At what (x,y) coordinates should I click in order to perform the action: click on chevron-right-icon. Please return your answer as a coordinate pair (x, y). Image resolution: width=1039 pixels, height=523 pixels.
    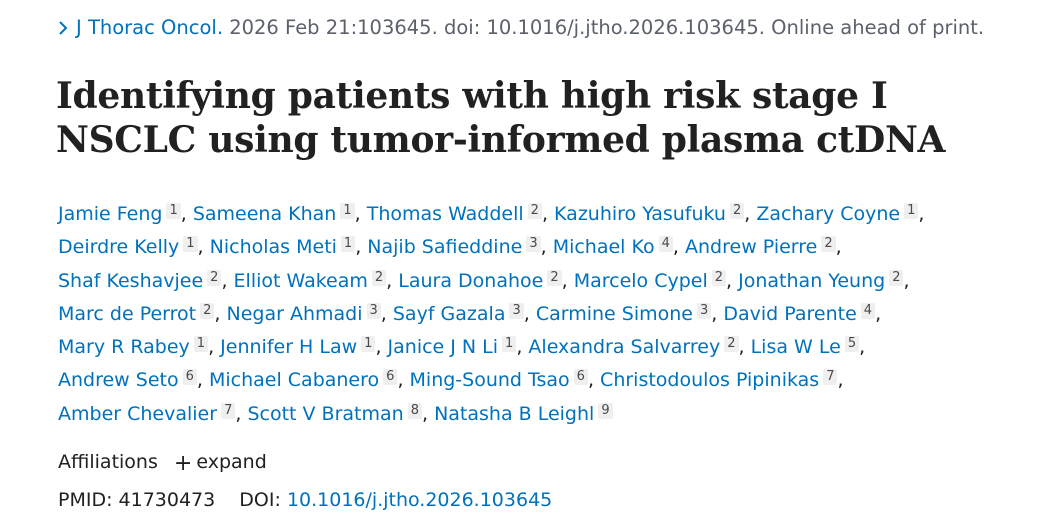
    Looking at the image, I should click on (63, 27).